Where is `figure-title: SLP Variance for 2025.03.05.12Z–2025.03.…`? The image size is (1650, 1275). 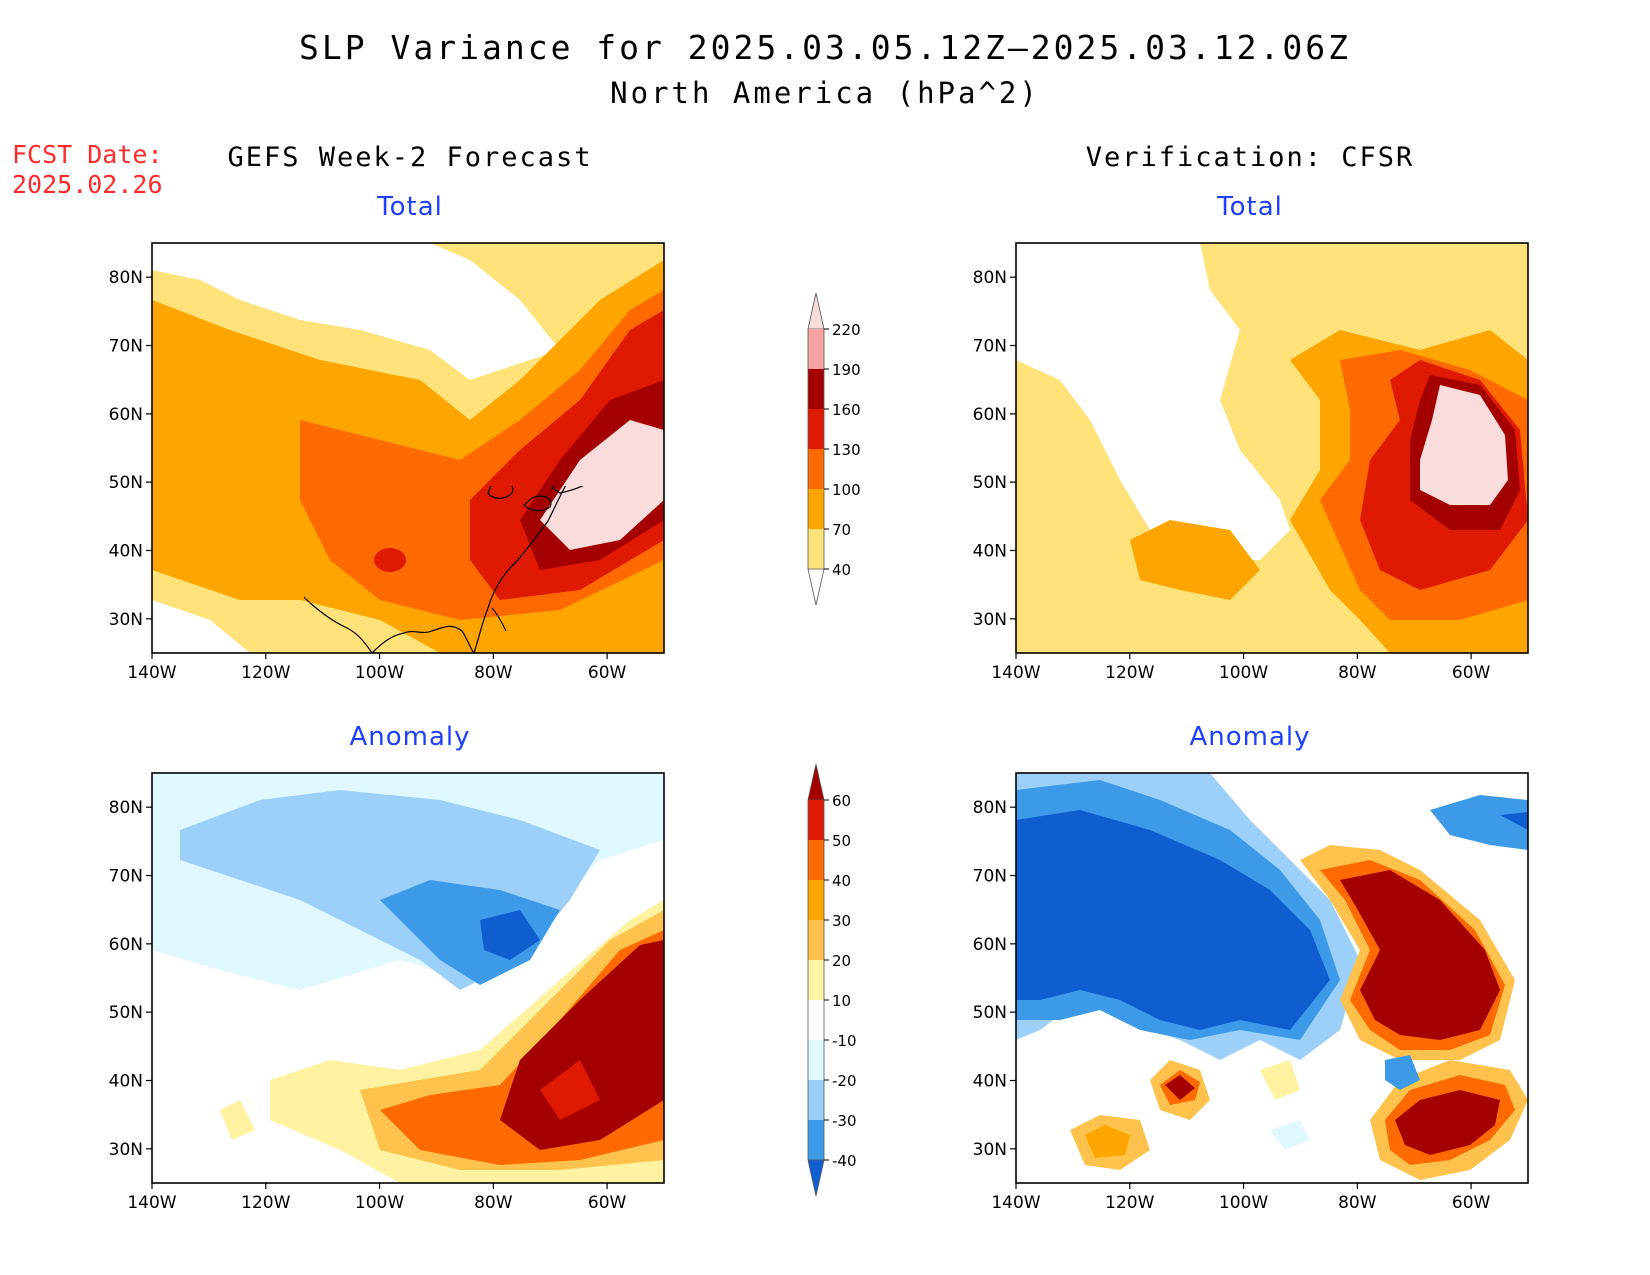
figure-title: SLP Variance for 2025.03.05.12Z–2025.03.… is located at coordinates (825, 47).